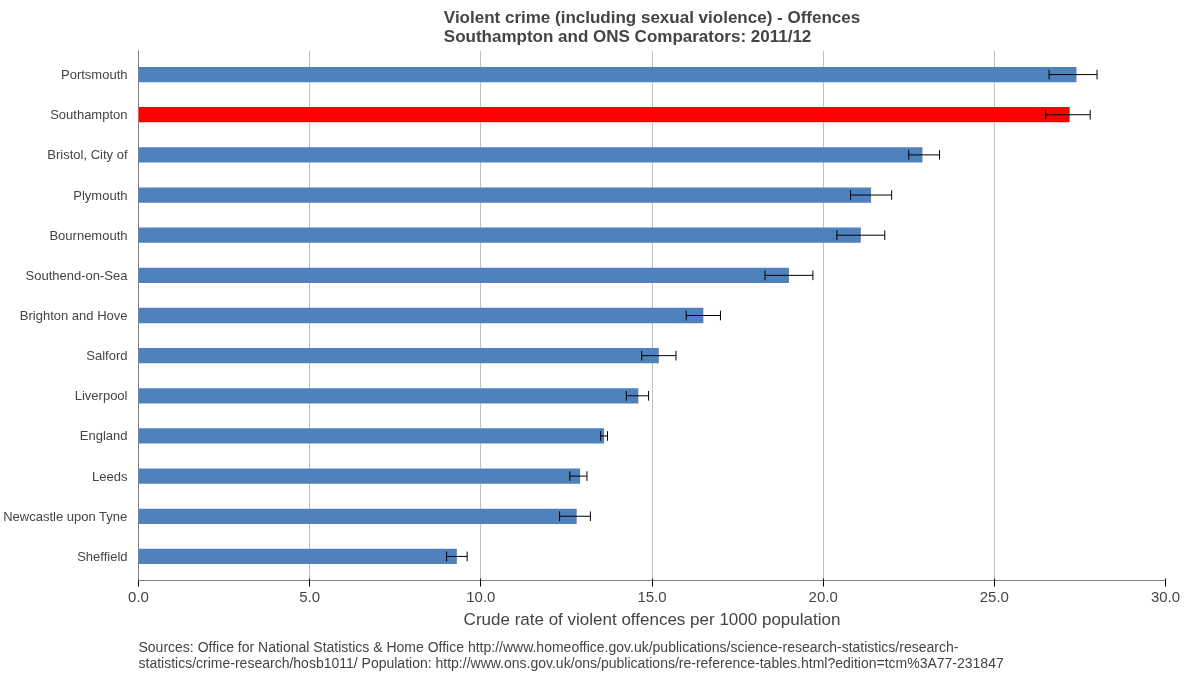 The image size is (1197, 682). Describe the element at coordinates (73, 315) in the screenshot. I see `y-tick-label: Brighton and Hove` at that location.